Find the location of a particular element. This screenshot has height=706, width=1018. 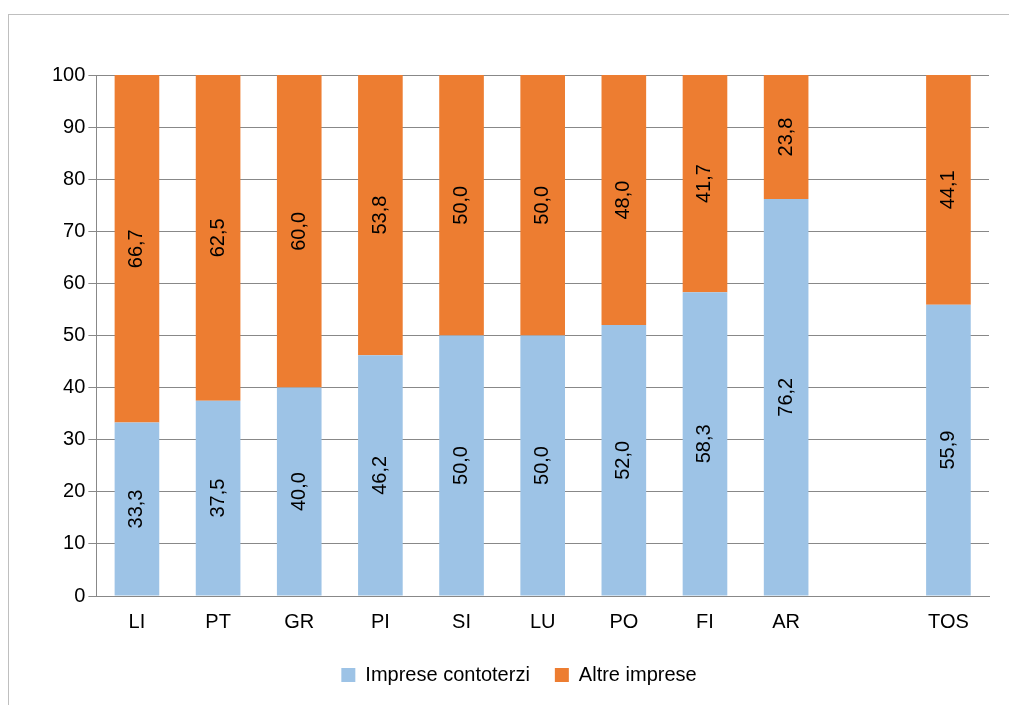

data-label: 66,7 is located at coordinates (135, 249).